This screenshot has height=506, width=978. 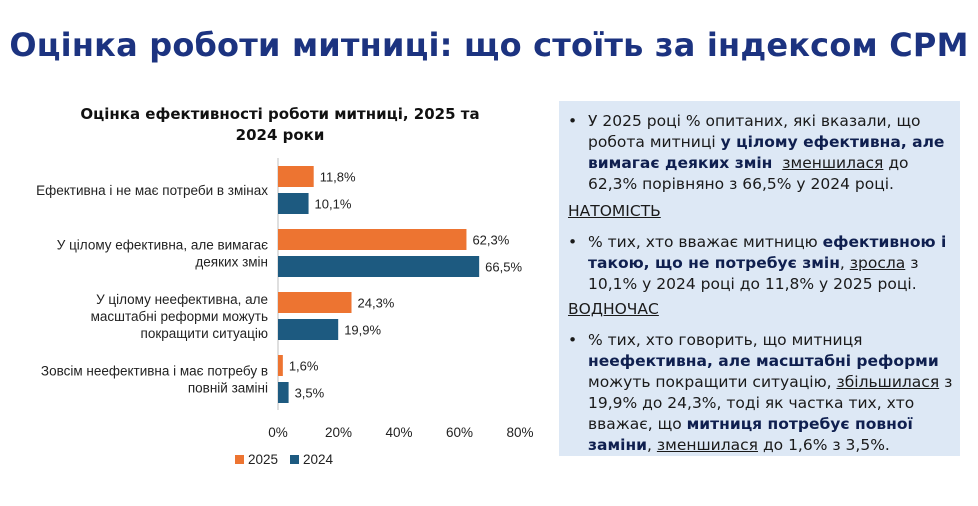 I want to click on section-heading-instead: НАТОМІСТЬ, so click(x=614, y=211).